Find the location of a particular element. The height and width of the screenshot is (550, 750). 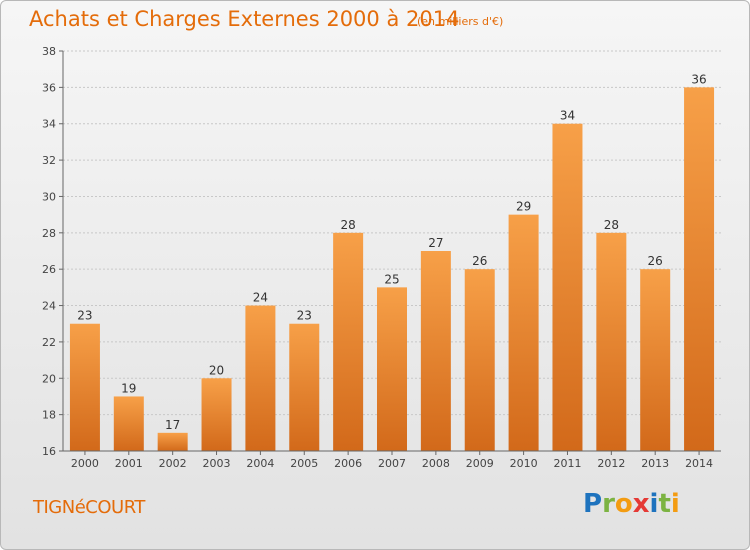

x-tick-label: 2003 is located at coordinates (217, 463).